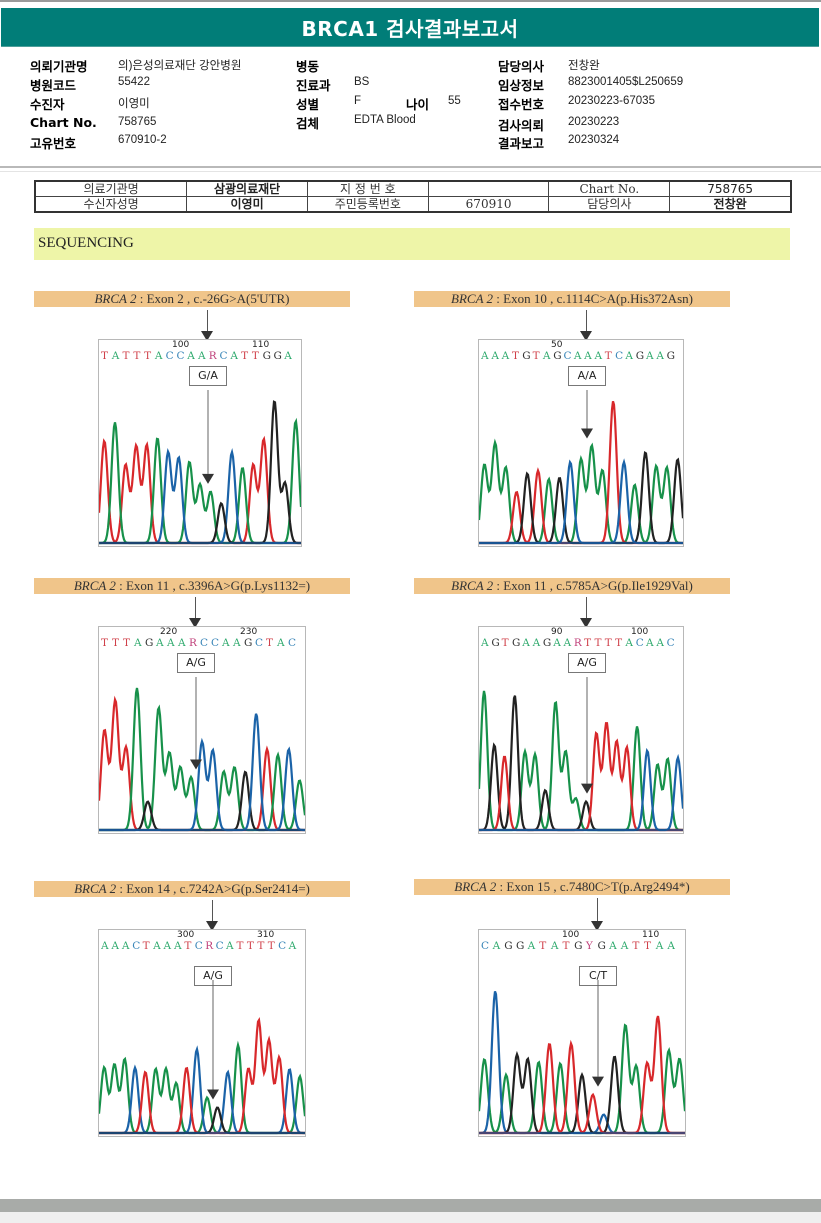  I want to click on sex-value: F, so click(358, 101).